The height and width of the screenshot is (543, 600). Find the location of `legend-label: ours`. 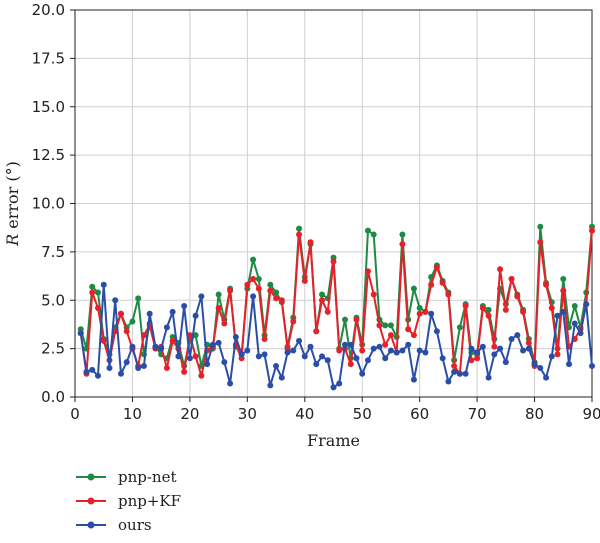

legend-label: ours is located at coordinates (135, 525).